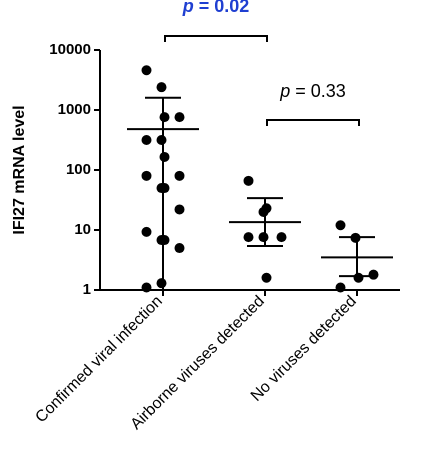  What do you see at coordinates (82, 229) in the screenshot?
I see `y-tick-label: 10` at bounding box center [82, 229].